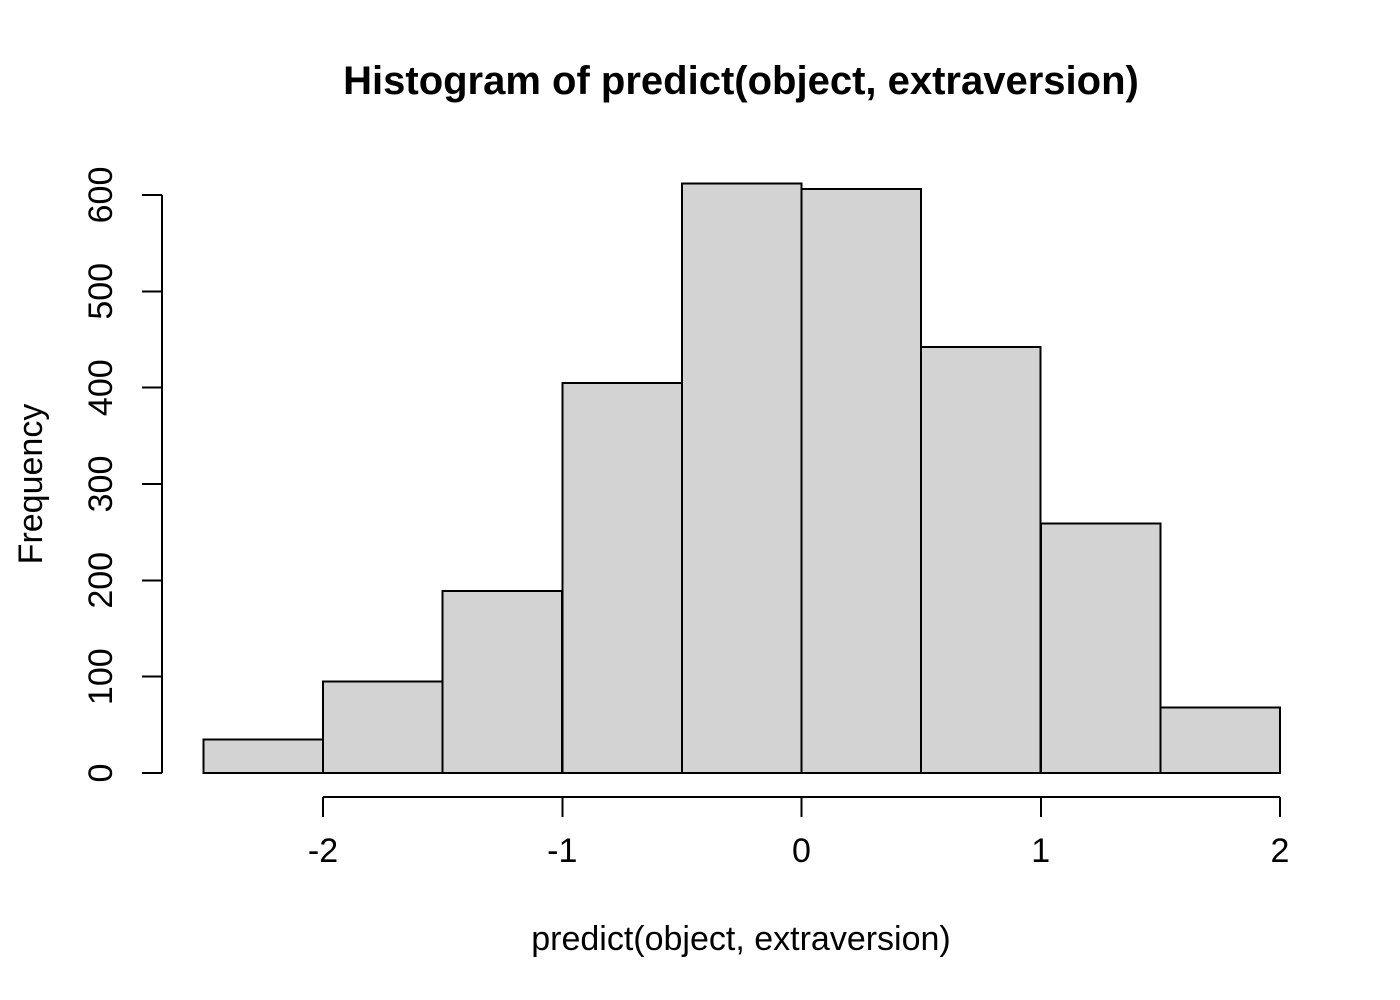 The image size is (1400, 1000). I want to click on y-tick-label: 100, so click(101, 676).